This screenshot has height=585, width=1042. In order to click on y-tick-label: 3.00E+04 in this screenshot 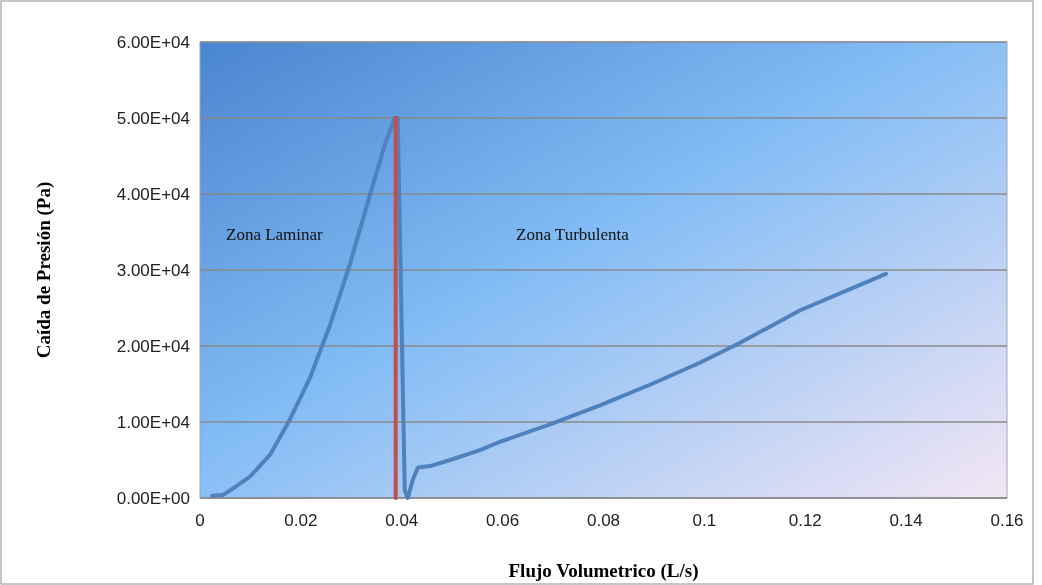, I will do `click(153, 270)`.